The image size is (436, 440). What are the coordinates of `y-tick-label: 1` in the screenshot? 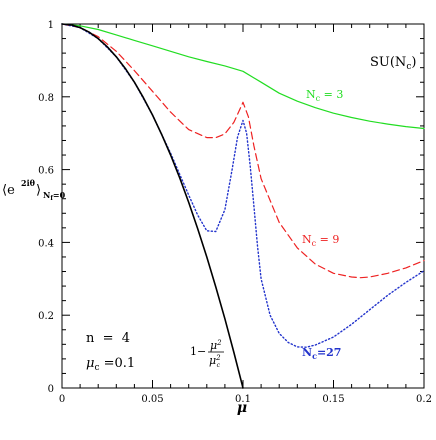 It's located at (51, 25).